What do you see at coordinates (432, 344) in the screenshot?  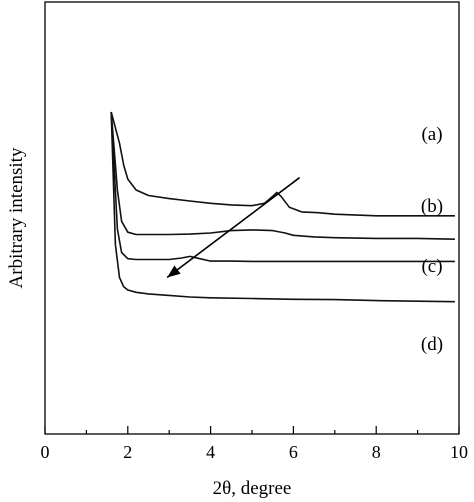 I see `series-label-d: (d)` at bounding box center [432, 344].